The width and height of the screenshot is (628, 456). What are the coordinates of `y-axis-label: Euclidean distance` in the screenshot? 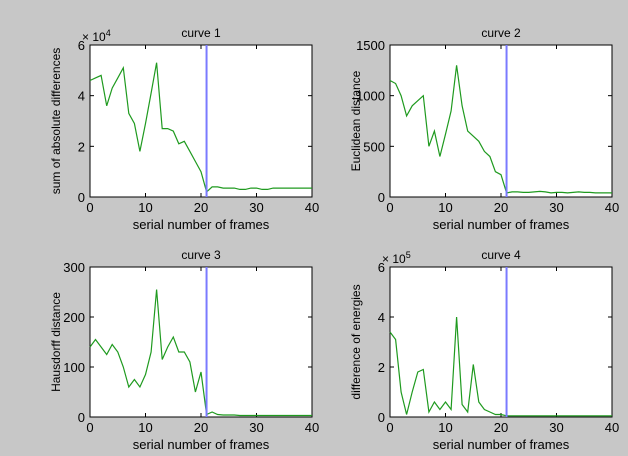 It's located at (356, 120).